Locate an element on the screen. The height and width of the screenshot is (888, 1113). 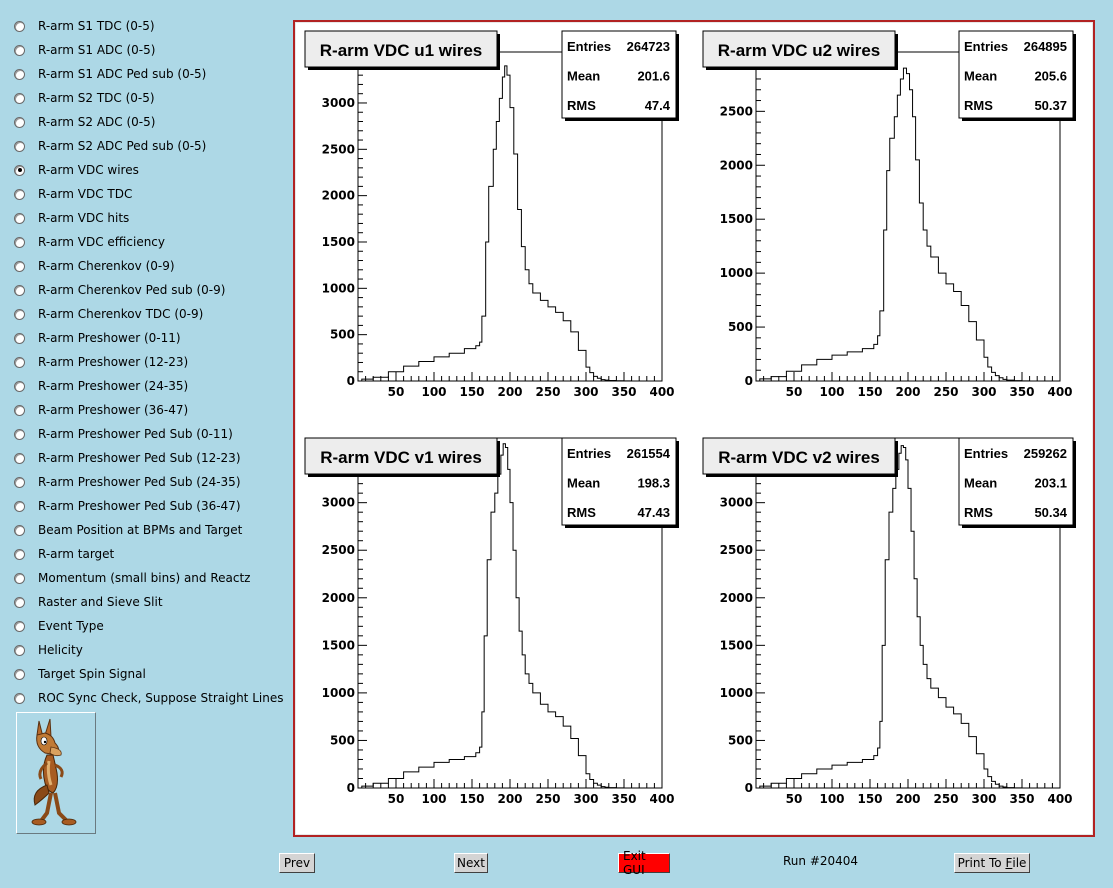
radio-item: R-arm S2 TDC (0-5) is located at coordinates (149, 98).